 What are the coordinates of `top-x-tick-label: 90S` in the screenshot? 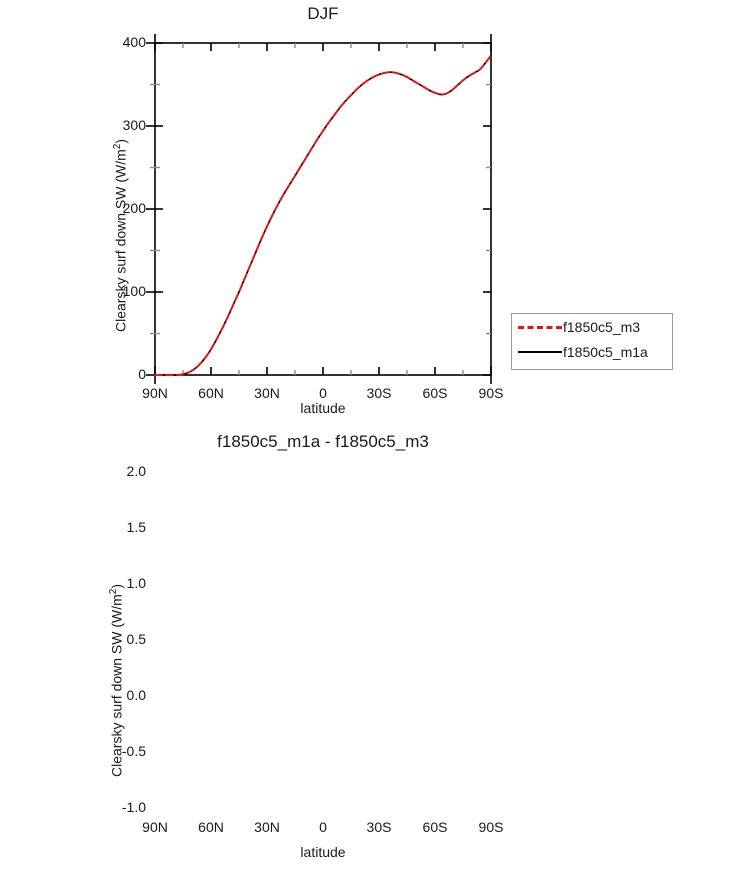 It's located at (491, 393).